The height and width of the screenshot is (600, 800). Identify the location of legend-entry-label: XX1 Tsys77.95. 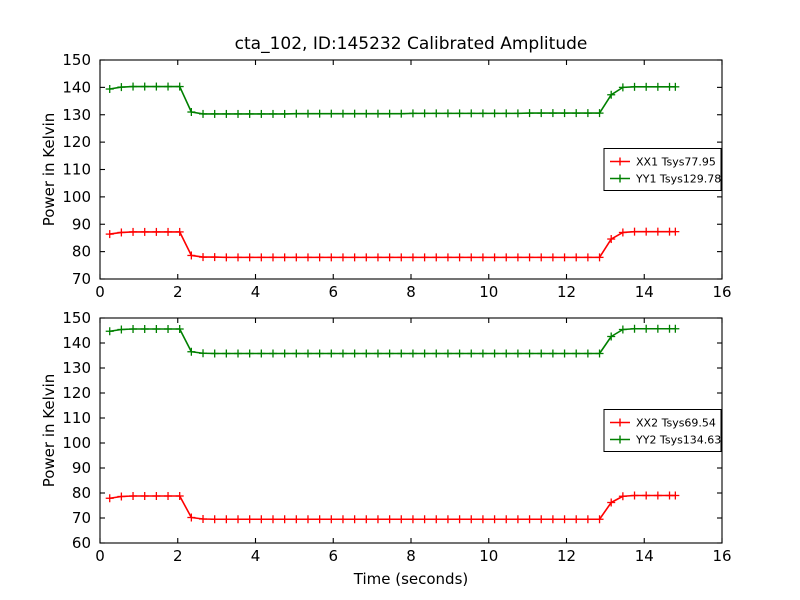
(676, 162).